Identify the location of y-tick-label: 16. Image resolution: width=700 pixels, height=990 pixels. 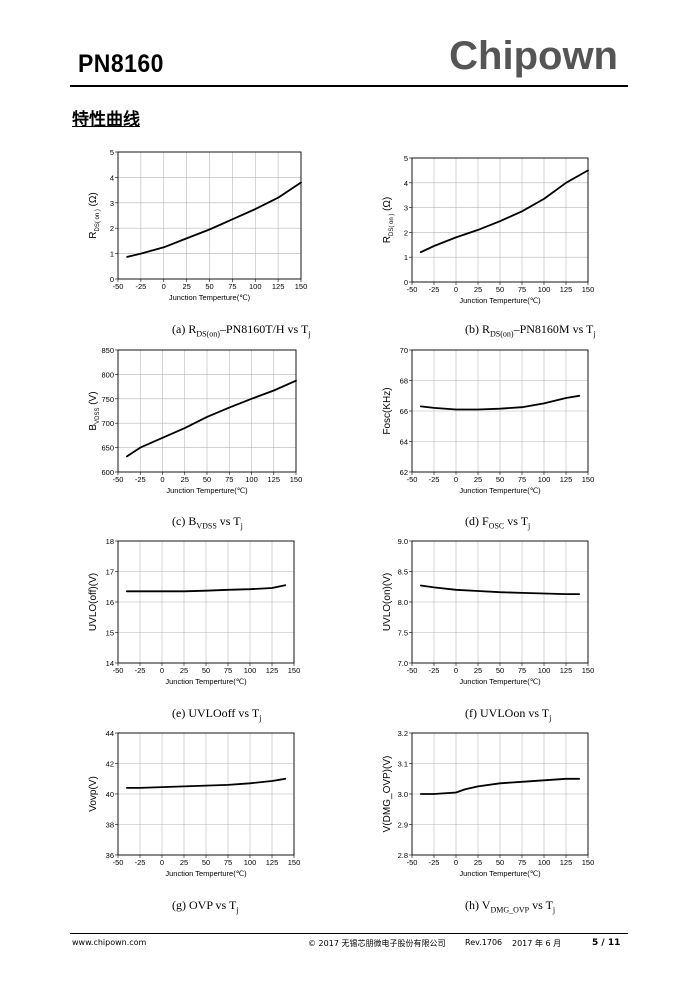
(110, 602).